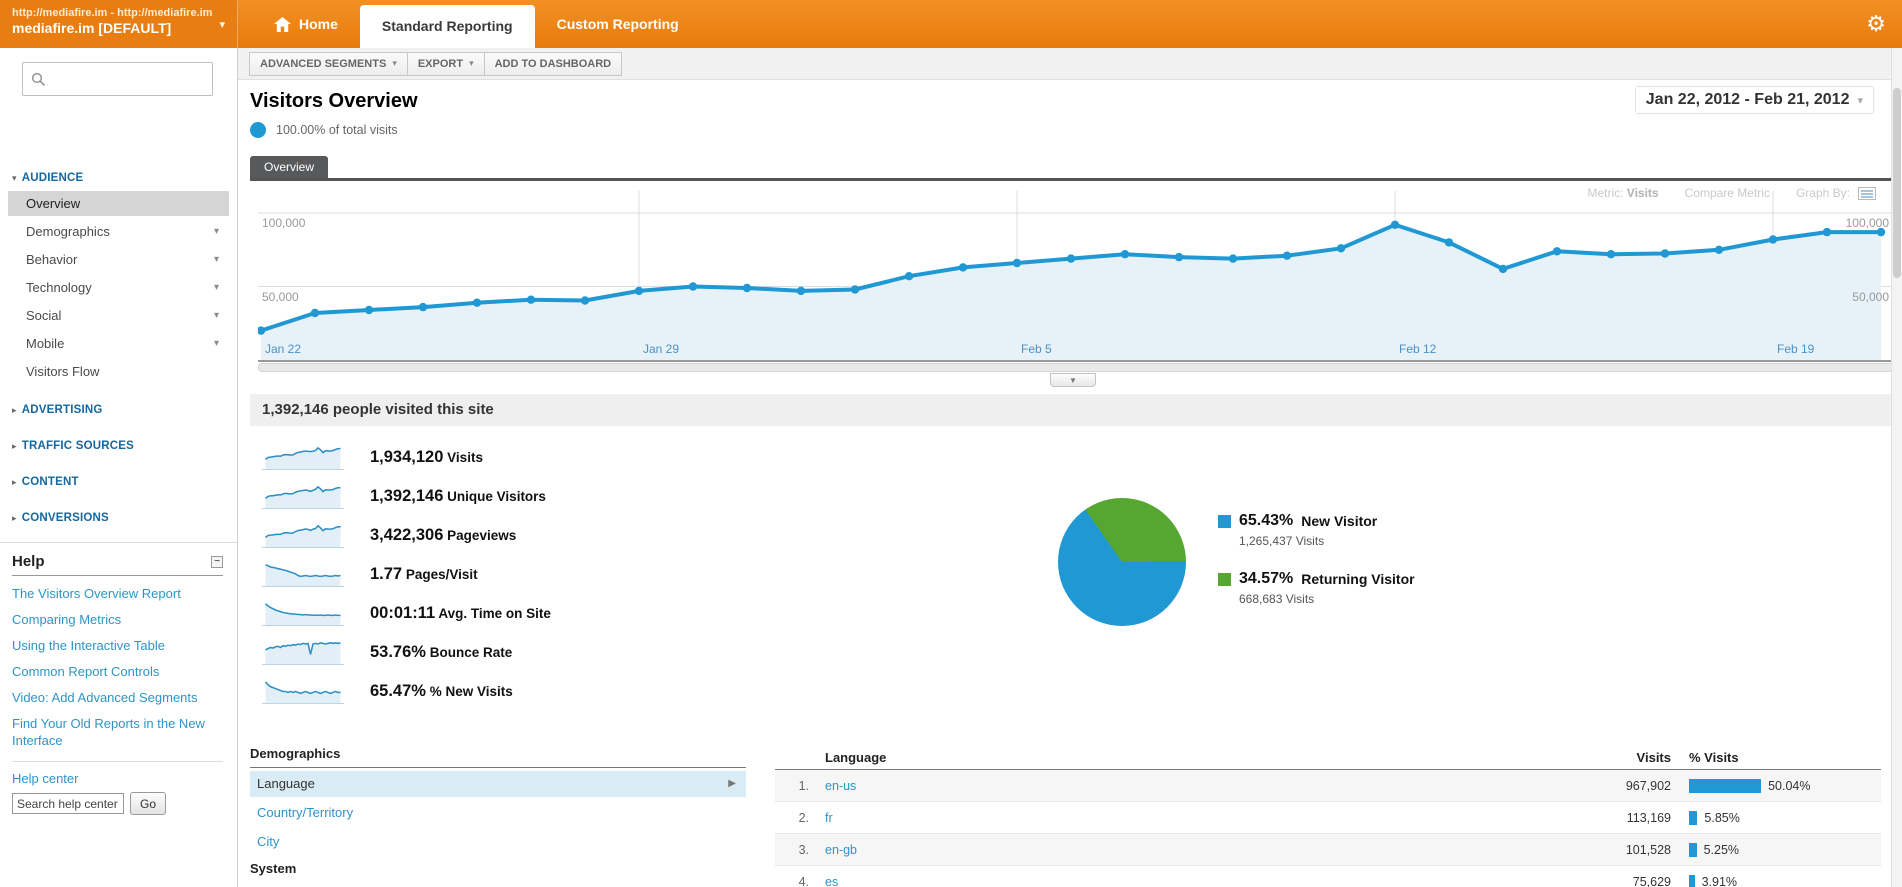 The width and height of the screenshot is (1902, 887). What do you see at coordinates (447, 26) in the screenshot?
I see `tab-standard-reporting: Standard Reporting` at bounding box center [447, 26].